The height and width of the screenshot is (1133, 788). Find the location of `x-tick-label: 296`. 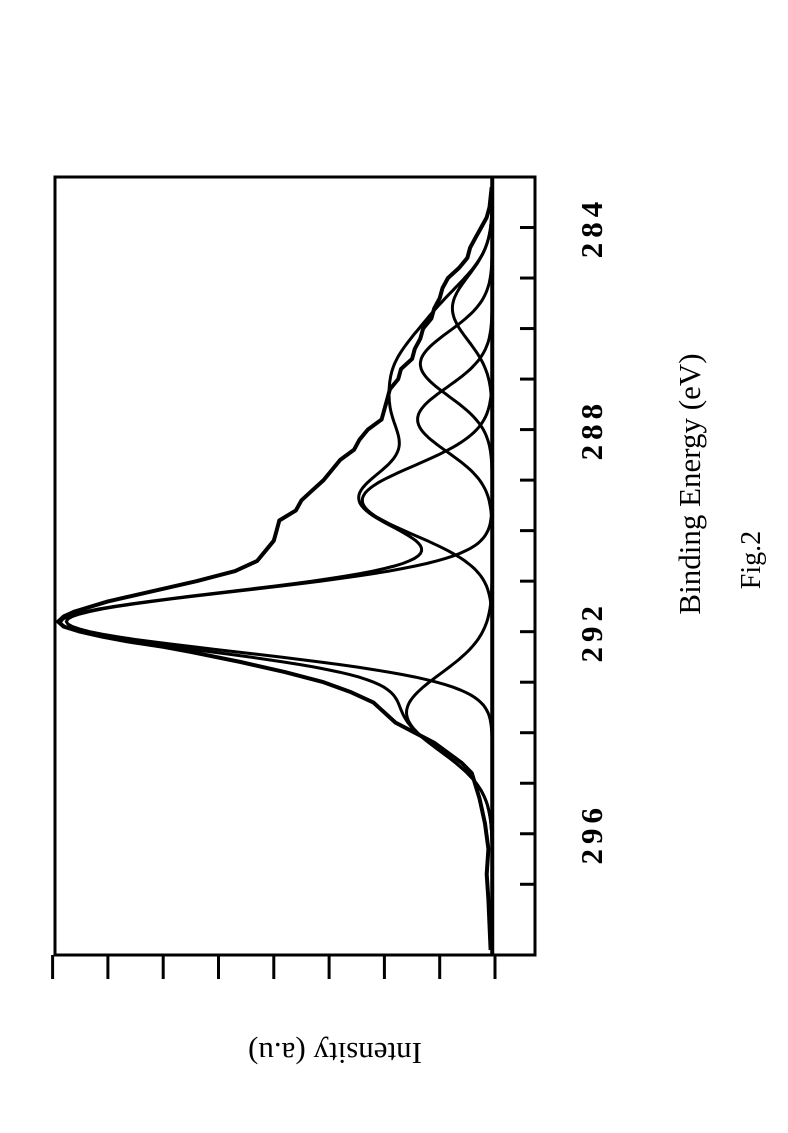

x-tick-label: 296 is located at coordinates (591, 834).